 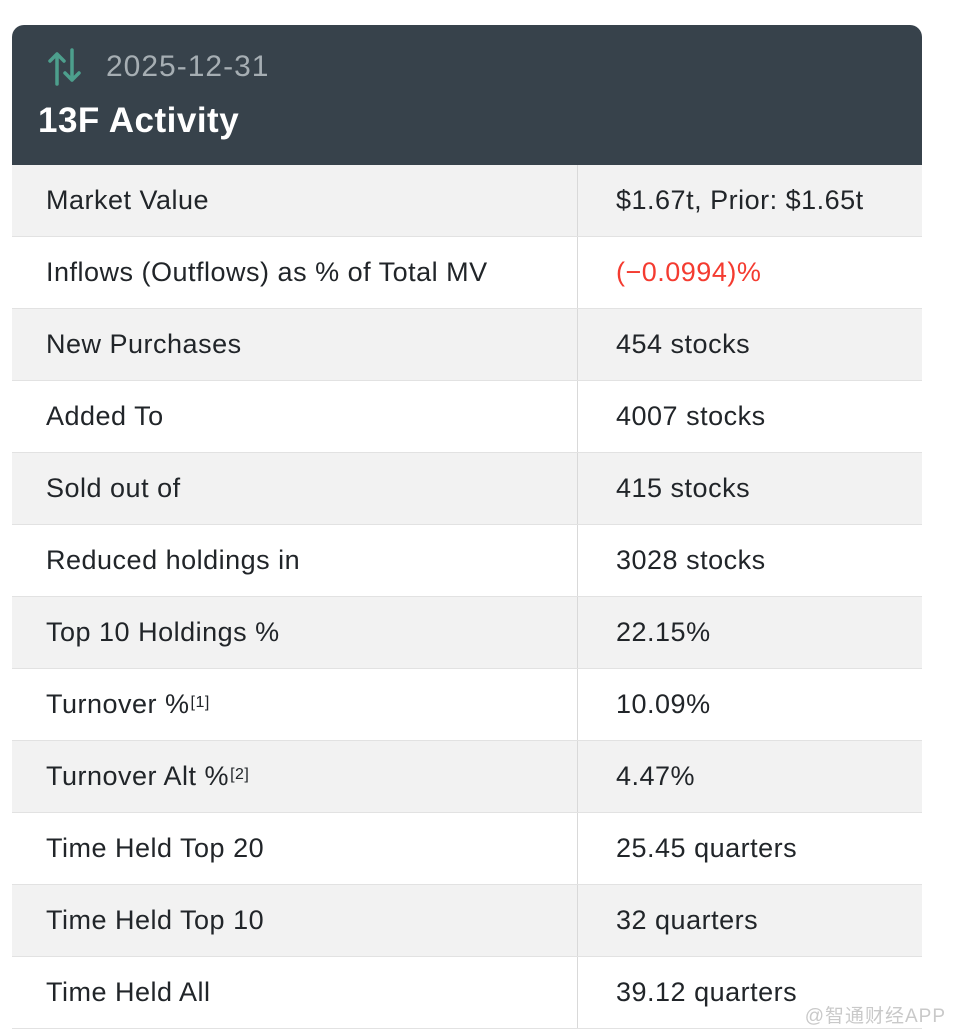 I want to click on row-label-cell: Turnover Alt % [2], so click(x=295, y=776).